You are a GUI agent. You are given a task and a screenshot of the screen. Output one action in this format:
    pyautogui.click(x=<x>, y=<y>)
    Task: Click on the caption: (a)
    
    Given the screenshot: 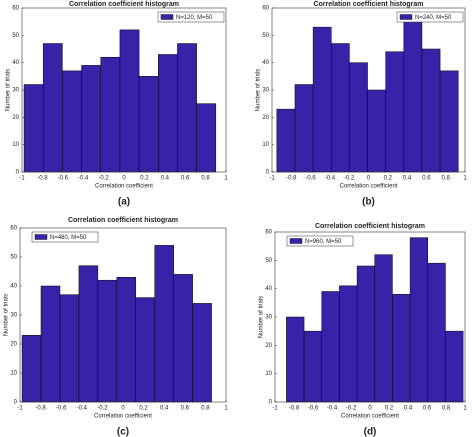 What is the action you would take?
    pyautogui.click(x=124, y=202)
    